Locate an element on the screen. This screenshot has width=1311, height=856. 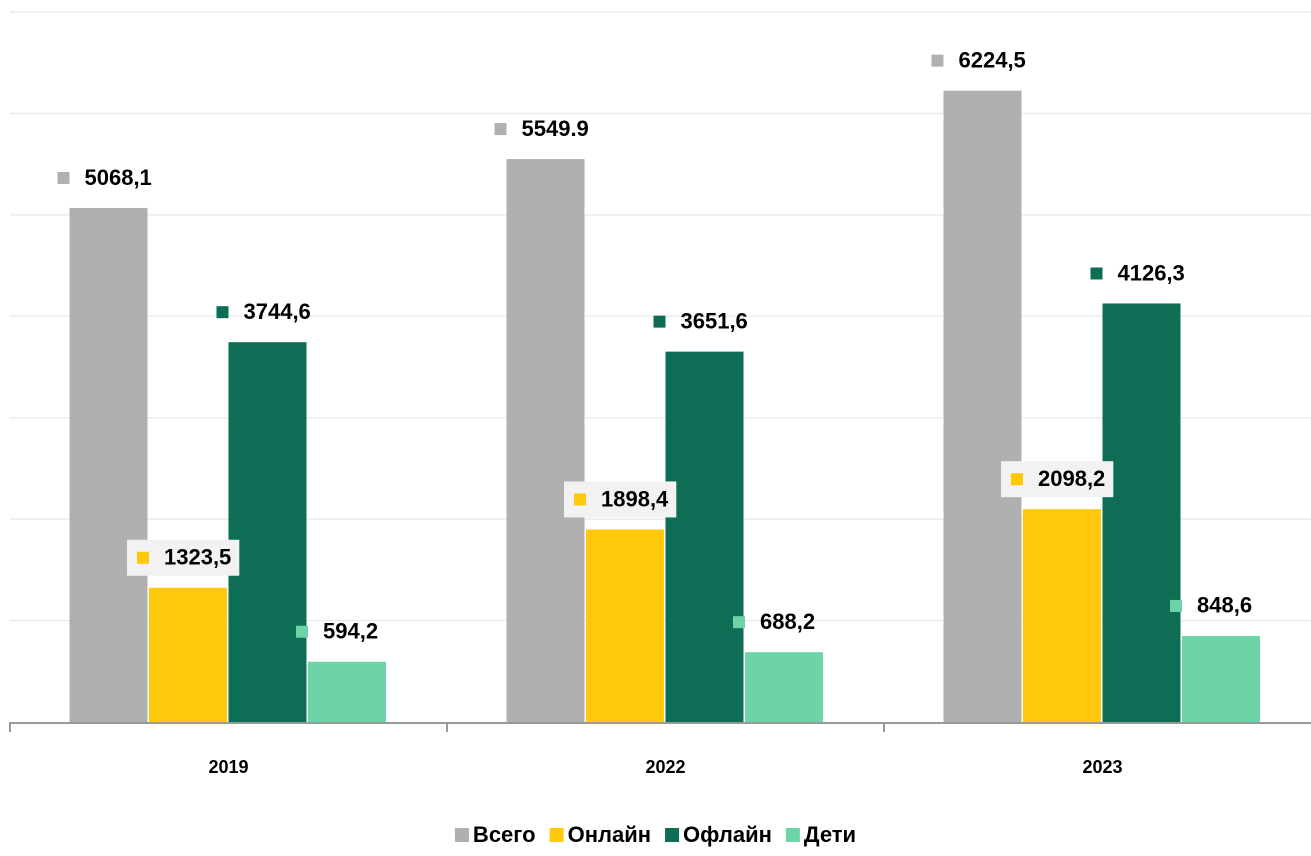
data-label-text: 1898,4 is located at coordinates (635, 498).